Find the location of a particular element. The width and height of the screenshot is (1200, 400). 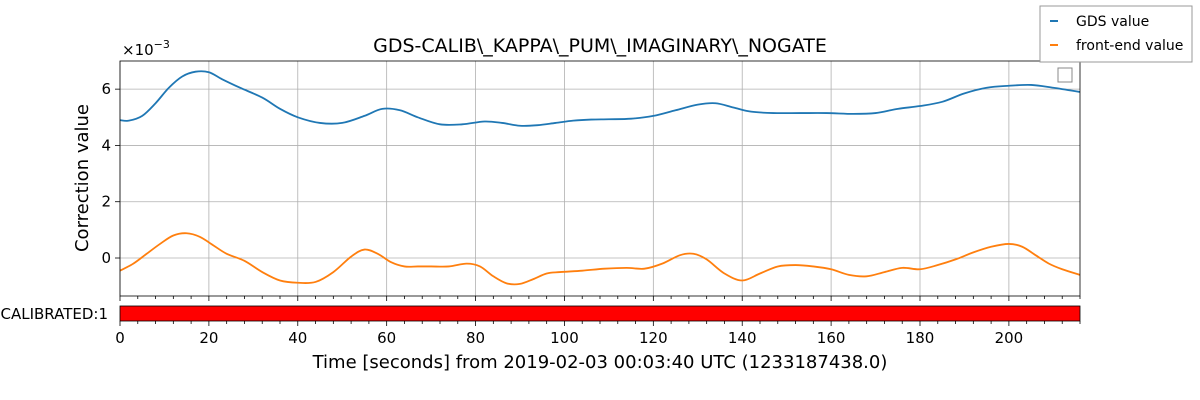

series-line-front-end-value is located at coordinates (600, 259).